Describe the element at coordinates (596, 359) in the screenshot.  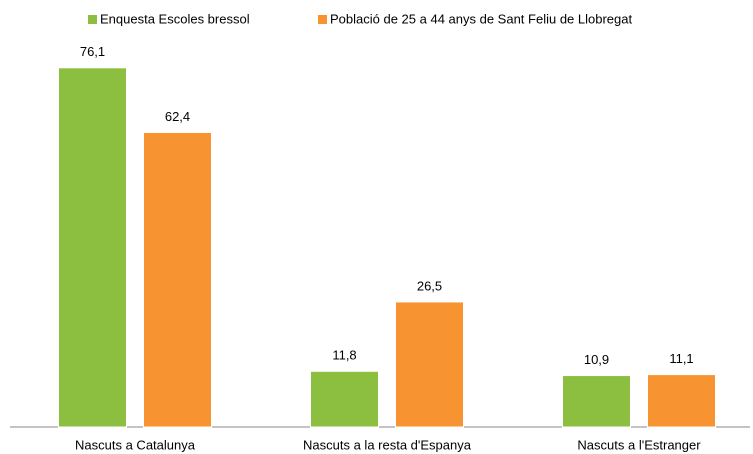
I see `value-label: 10,9` at that location.